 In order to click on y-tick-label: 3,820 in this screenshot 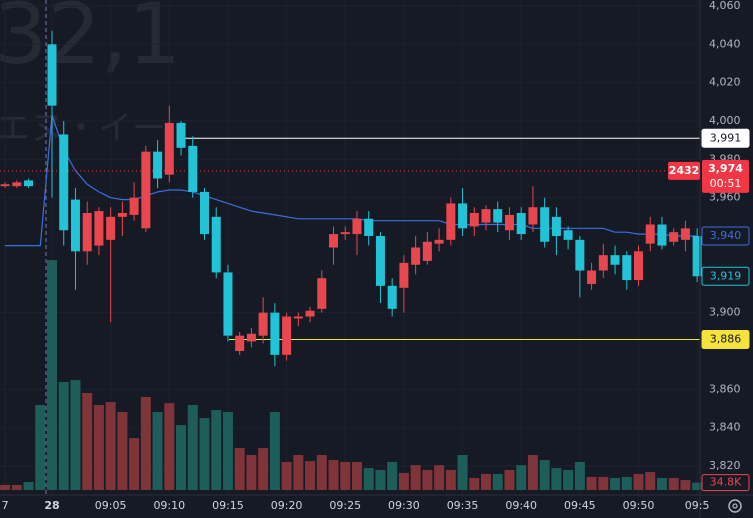, I will do `click(725, 465)`.